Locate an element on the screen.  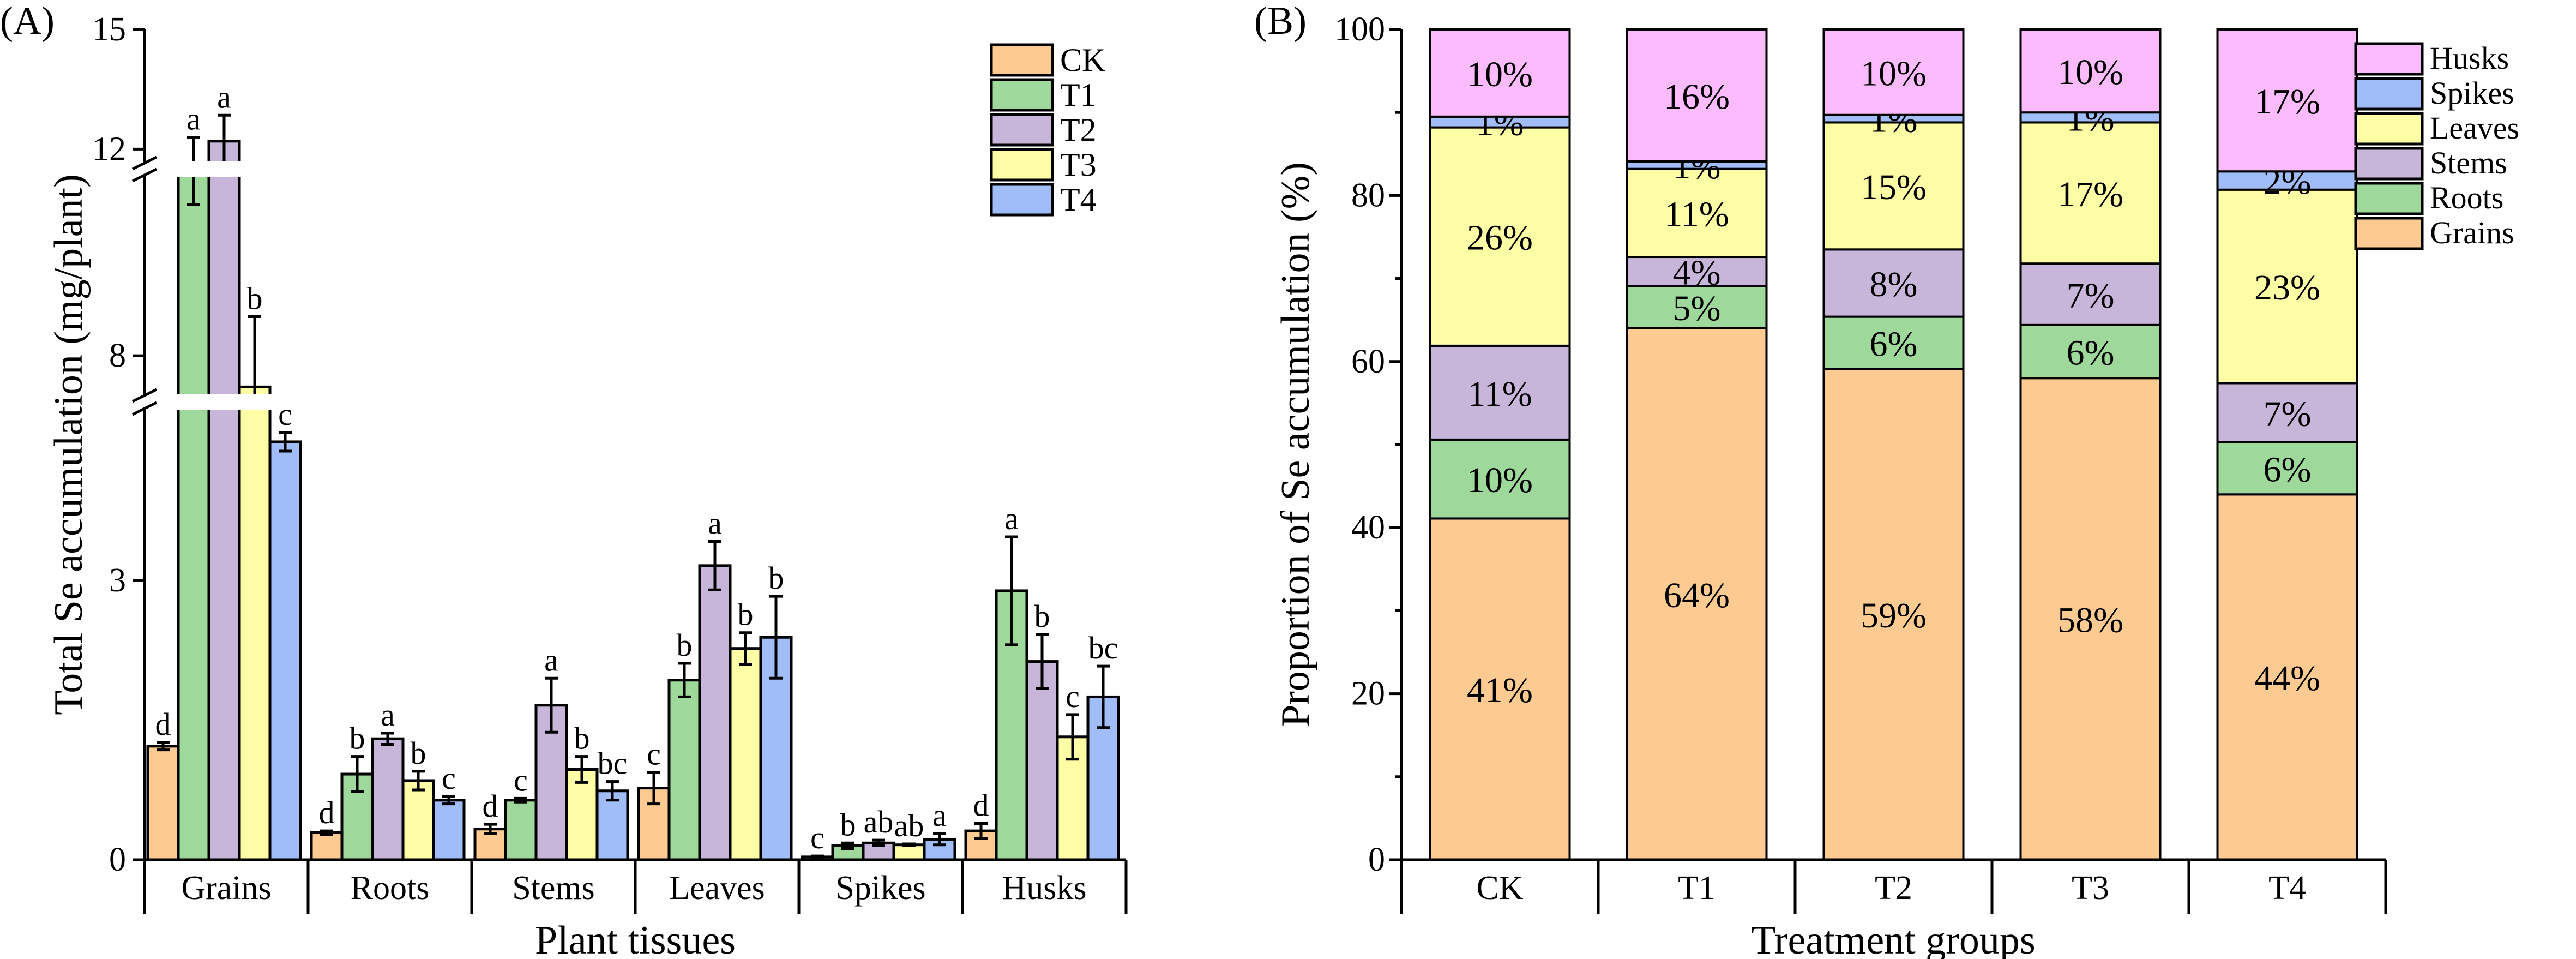
legend-swatch-stems is located at coordinates (2389, 164).